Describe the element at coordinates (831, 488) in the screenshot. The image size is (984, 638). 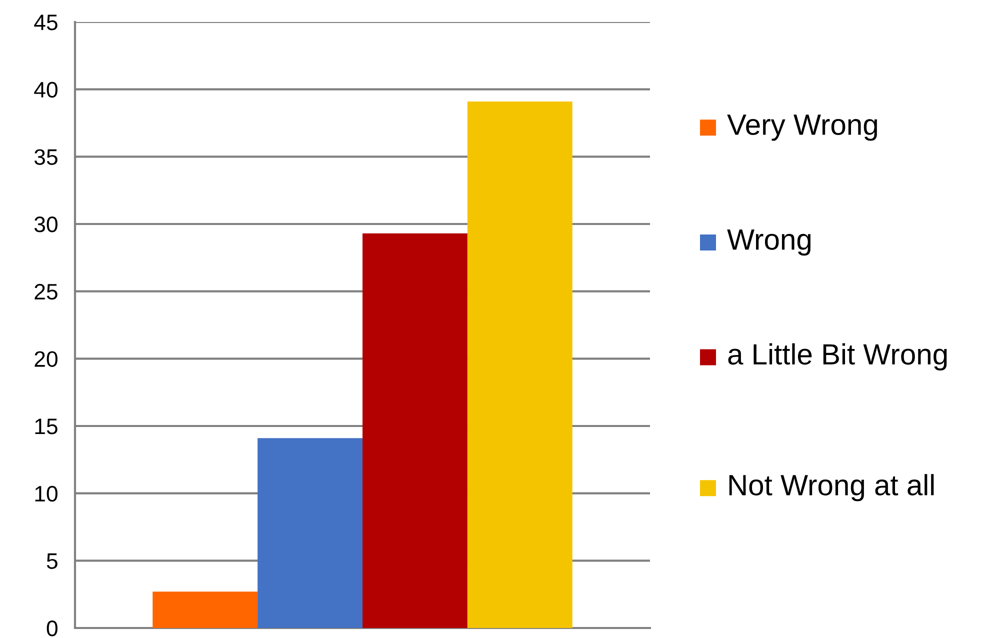
I see `legend-label: Not Wrong at all` at that location.